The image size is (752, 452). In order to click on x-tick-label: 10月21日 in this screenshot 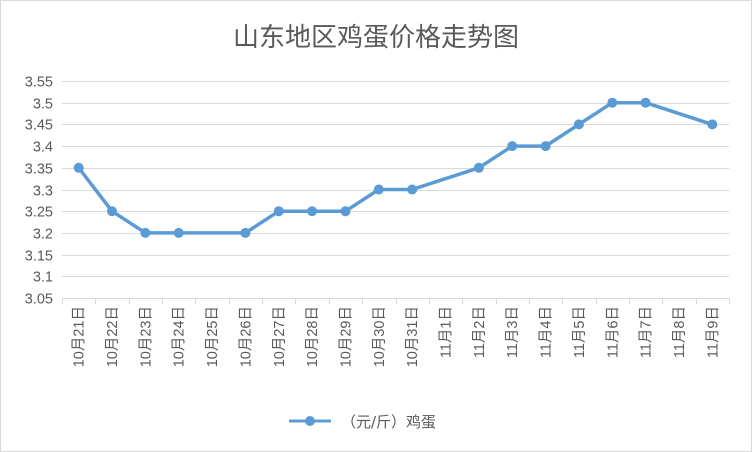, I will do `click(80, 336)`.